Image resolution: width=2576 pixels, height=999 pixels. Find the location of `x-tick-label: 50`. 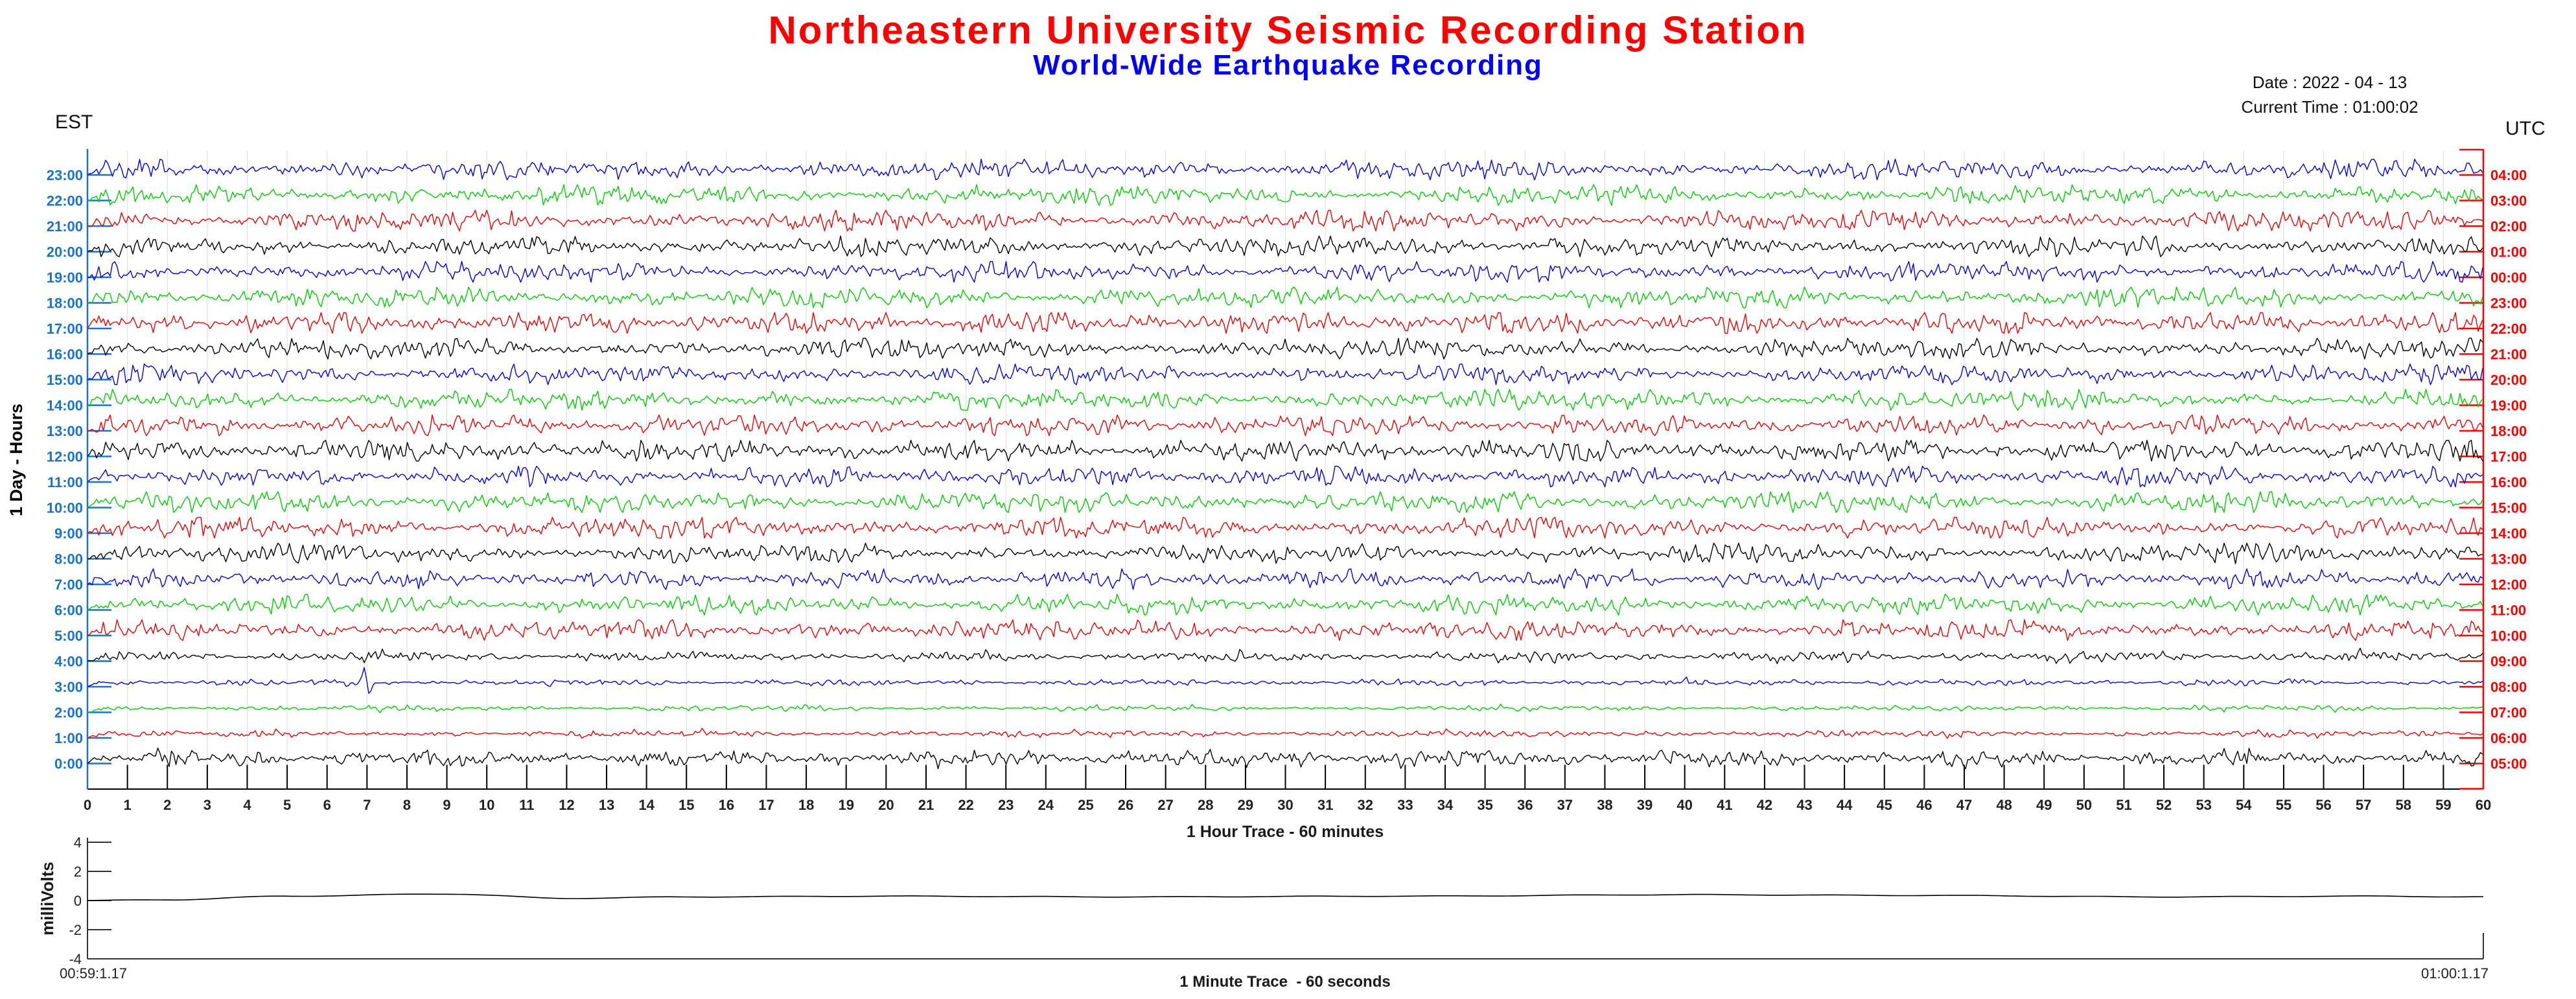

x-tick-label: 50 is located at coordinates (2084, 805).